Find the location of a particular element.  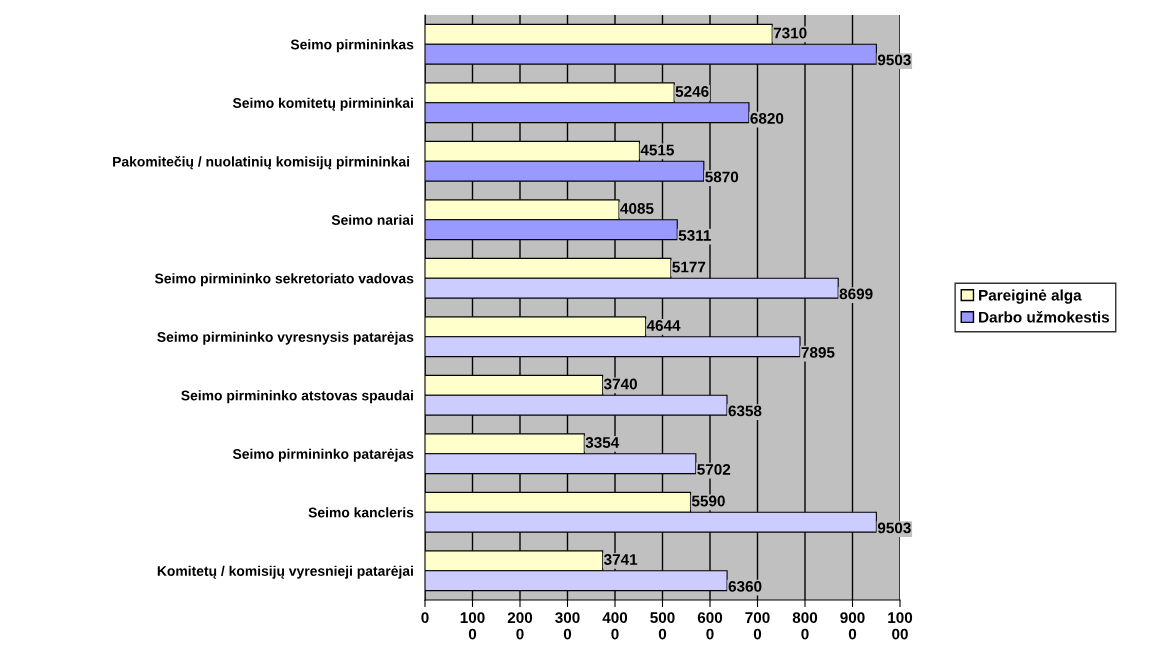

y-tick-label: Komitetų / komisijų vyresnieji patarėjai is located at coordinates (285, 572).